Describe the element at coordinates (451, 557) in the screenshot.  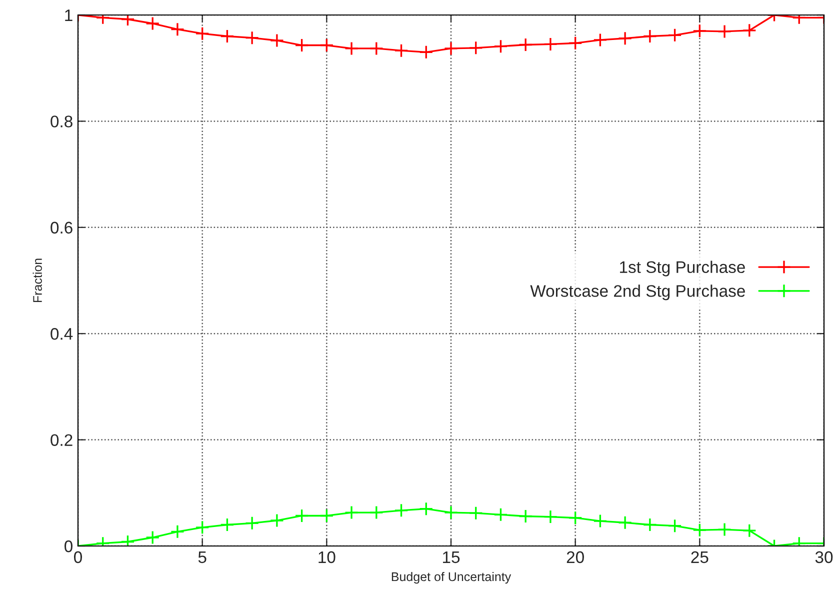
I see `x-tick-label: 15` at that location.